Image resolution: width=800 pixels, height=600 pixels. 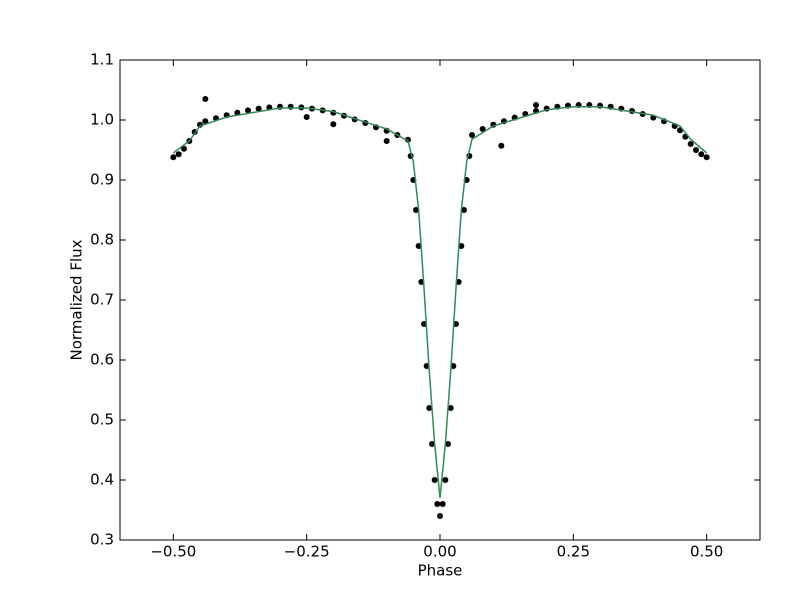 What do you see at coordinates (102, 180) in the screenshot?
I see `y-tick-label: 0.9` at bounding box center [102, 180].